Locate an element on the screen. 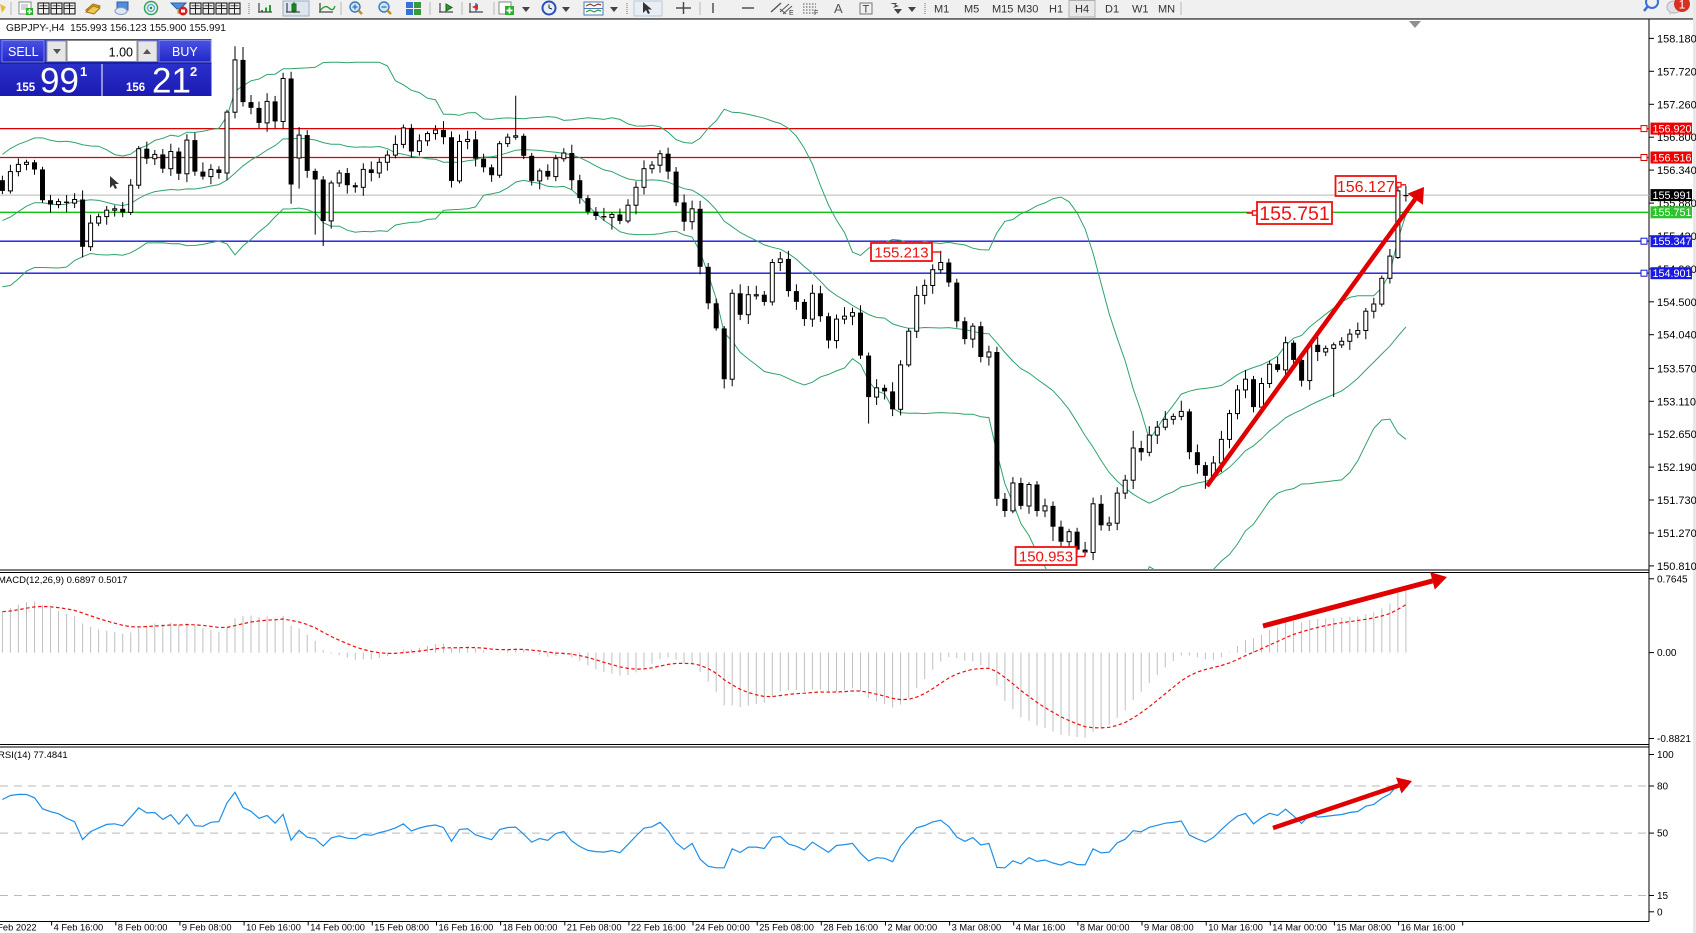 This screenshot has height=933, width=1696. svg-text: 157.260 is located at coordinates (1676, 105).